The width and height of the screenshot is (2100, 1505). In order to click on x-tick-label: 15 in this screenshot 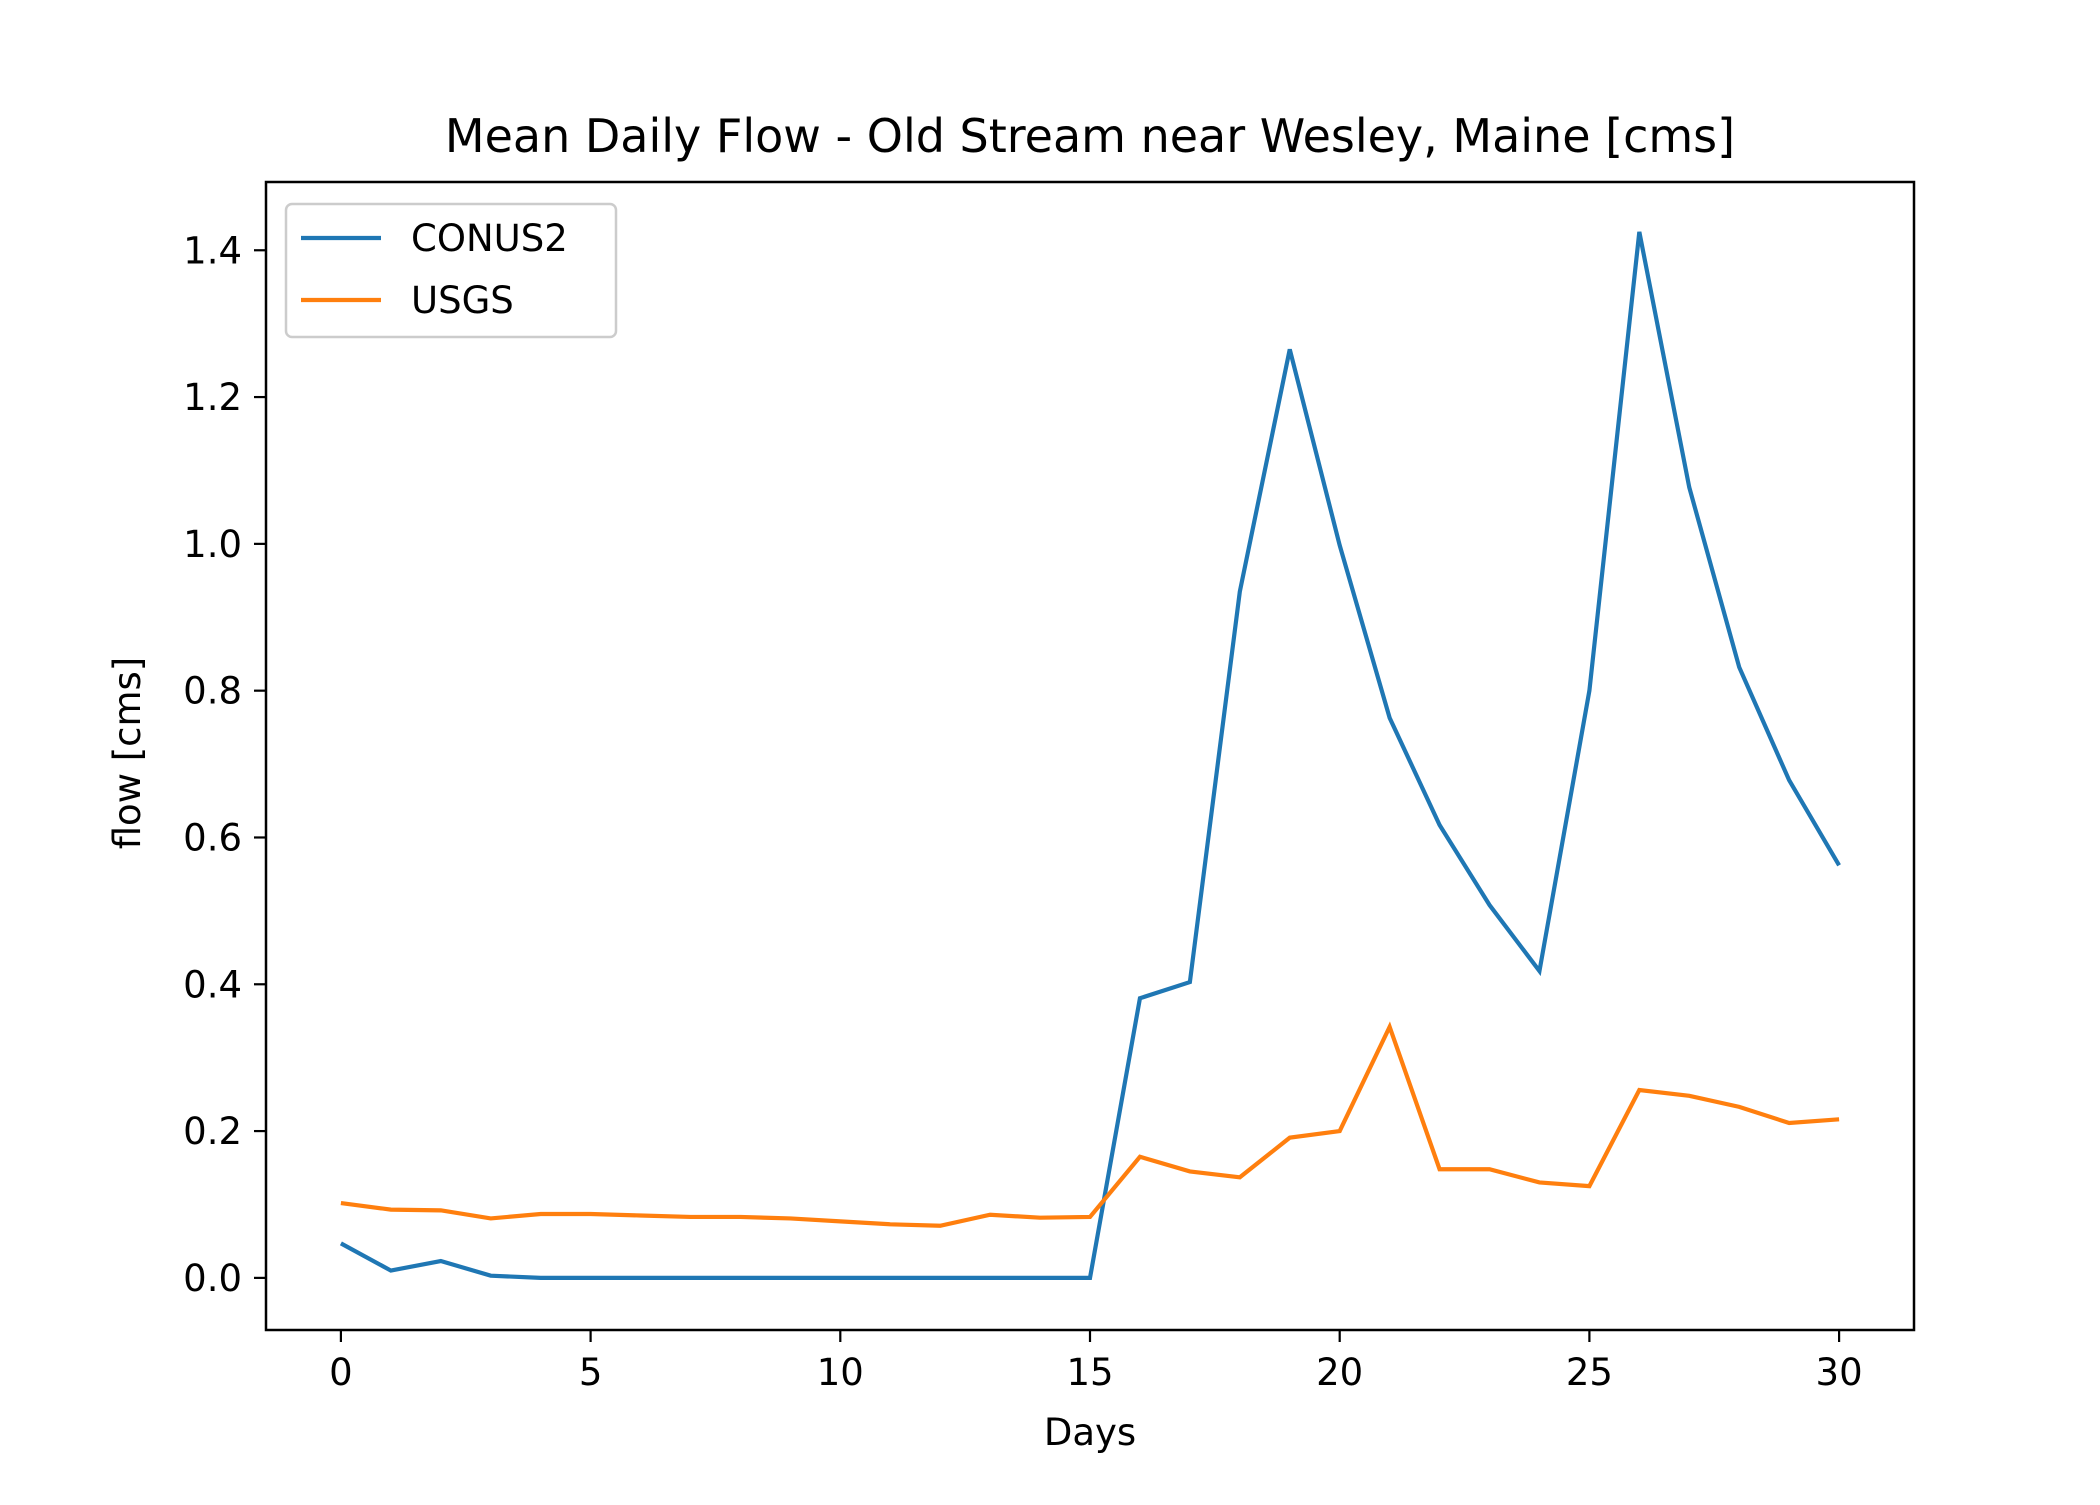, I will do `click(1089, 1372)`.